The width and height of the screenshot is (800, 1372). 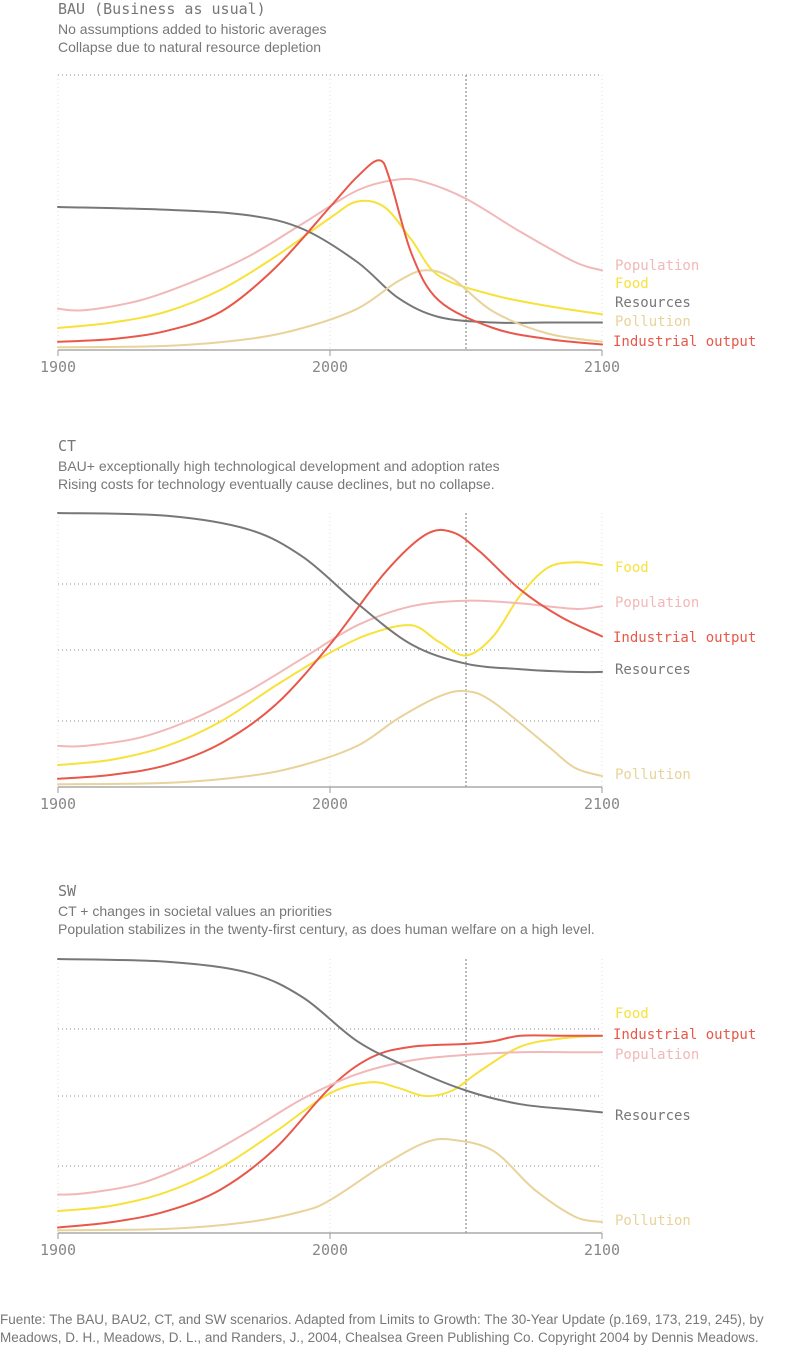 What do you see at coordinates (67, 446) in the screenshot?
I see `chart-title: CT` at bounding box center [67, 446].